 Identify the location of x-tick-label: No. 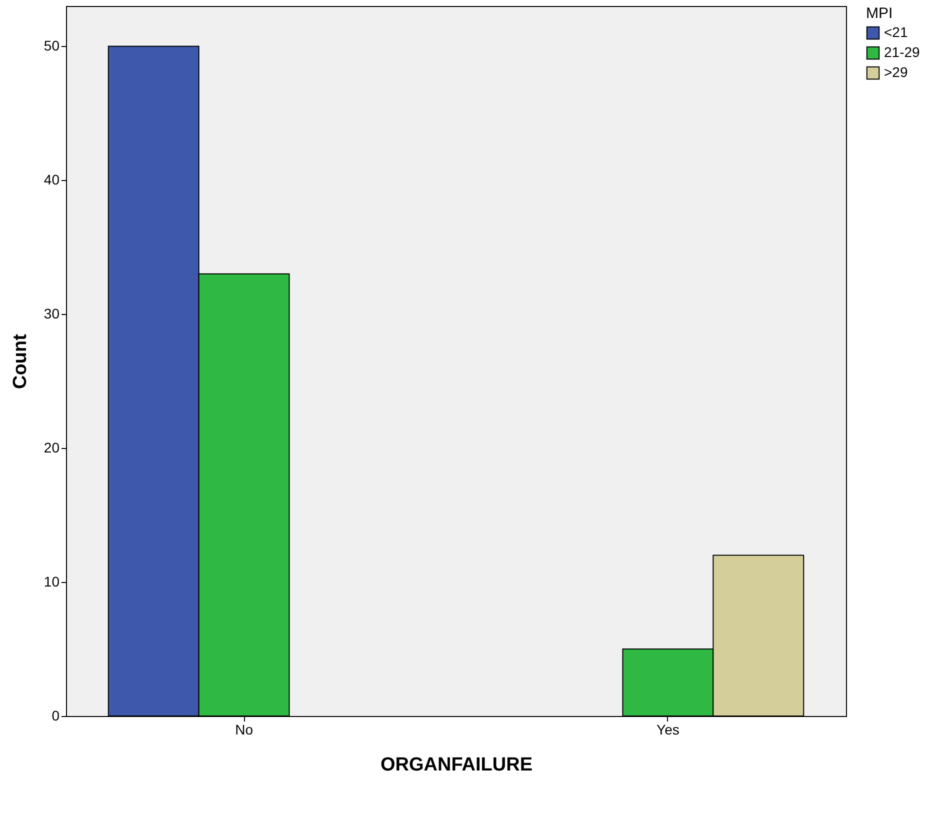
(244, 730).